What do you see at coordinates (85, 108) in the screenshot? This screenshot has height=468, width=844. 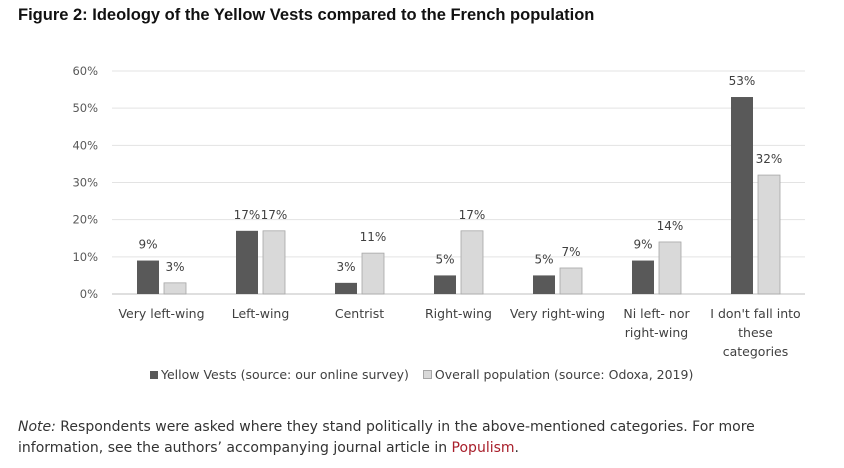 I see `y-tick-label: 50%` at bounding box center [85, 108].